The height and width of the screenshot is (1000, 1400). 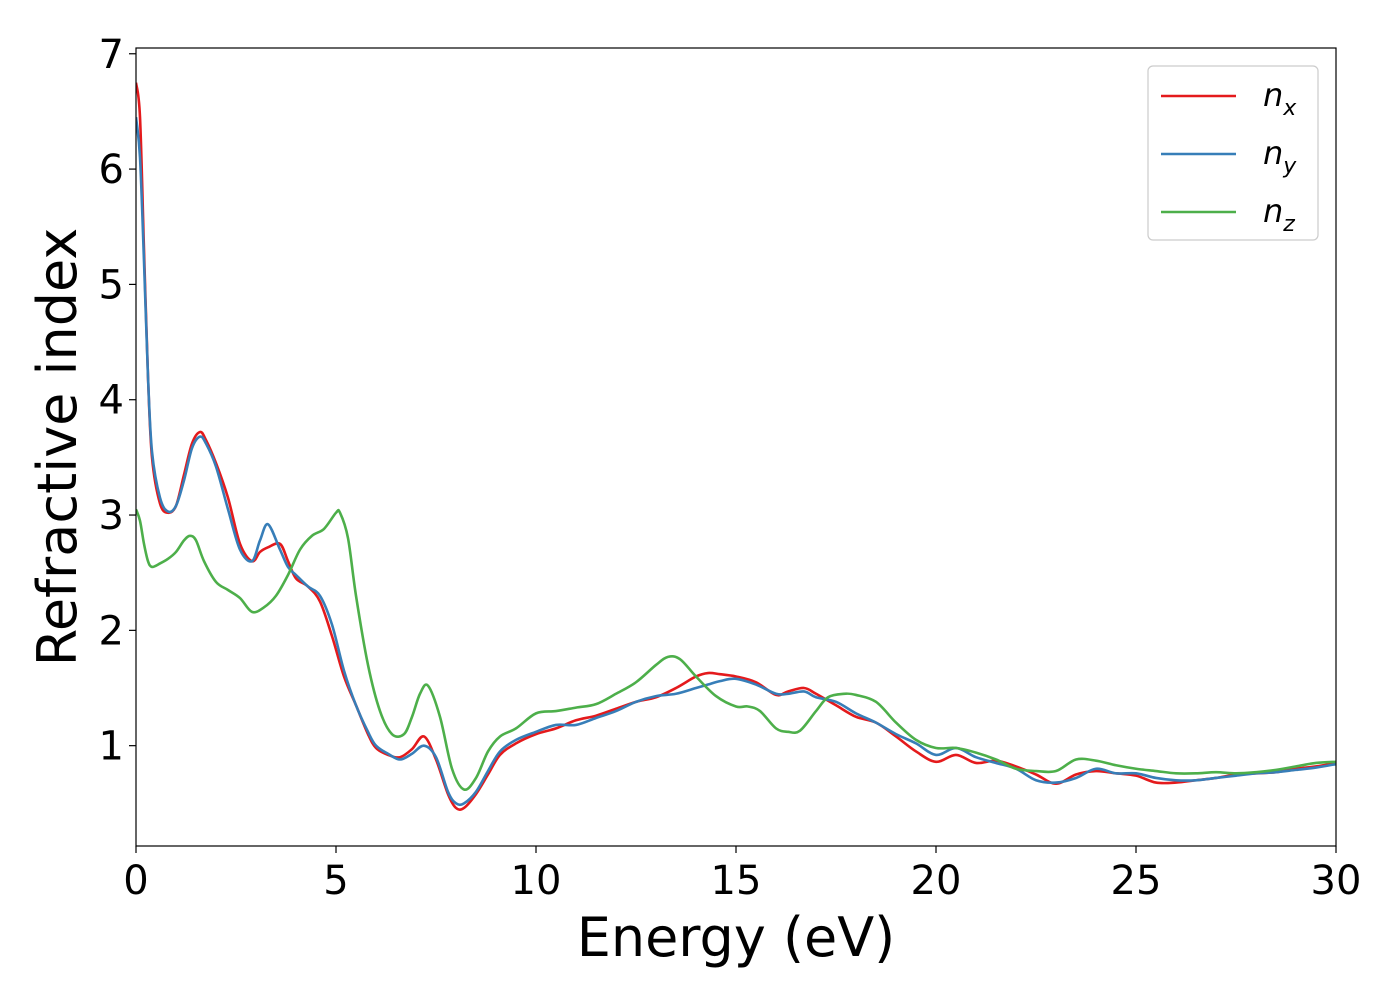 What do you see at coordinates (536, 881) in the screenshot?
I see `x-tick-label: 10` at bounding box center [536, 881].